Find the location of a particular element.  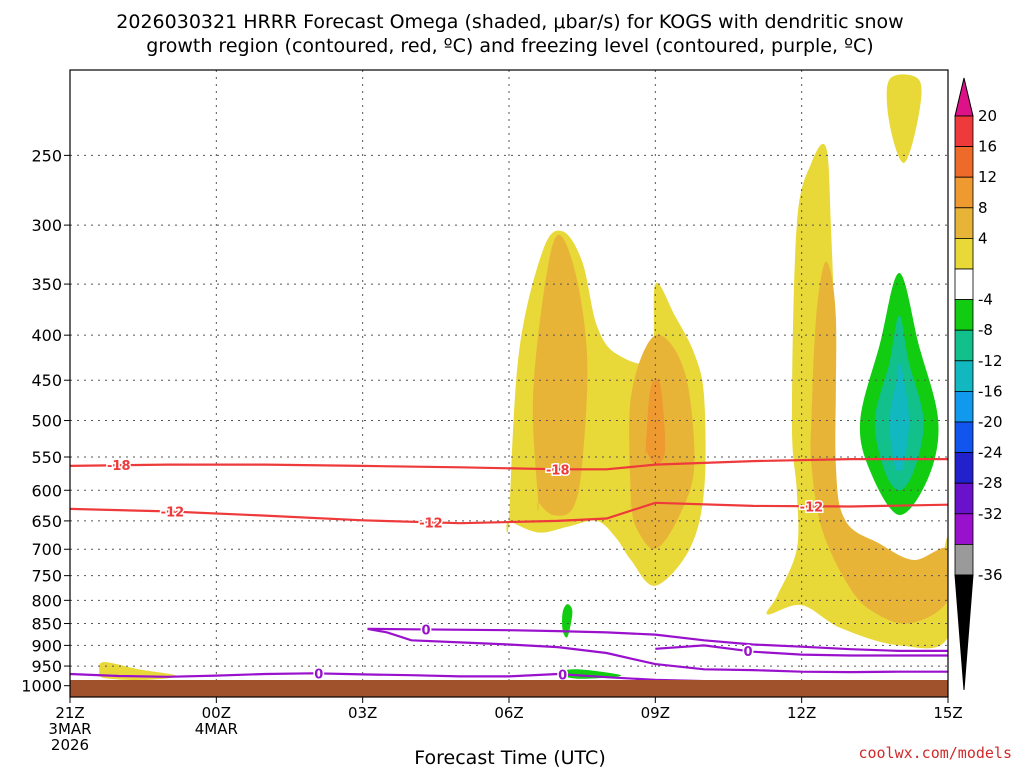

colorbar-tick-label: 12 is located at coordinates (987, 177).